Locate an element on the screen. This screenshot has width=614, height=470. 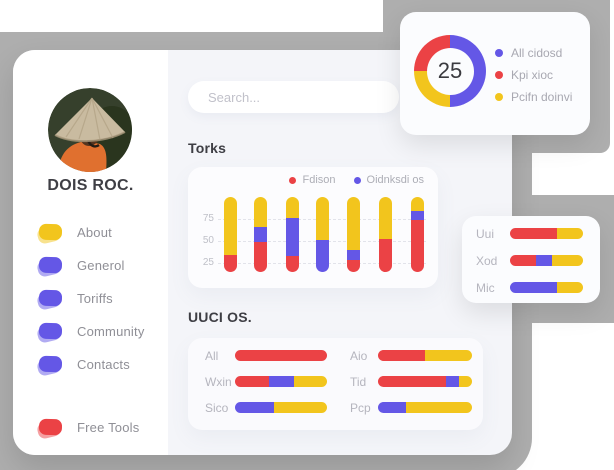
sidebar-item-generol: Generol is located at coordinates (82, 265).